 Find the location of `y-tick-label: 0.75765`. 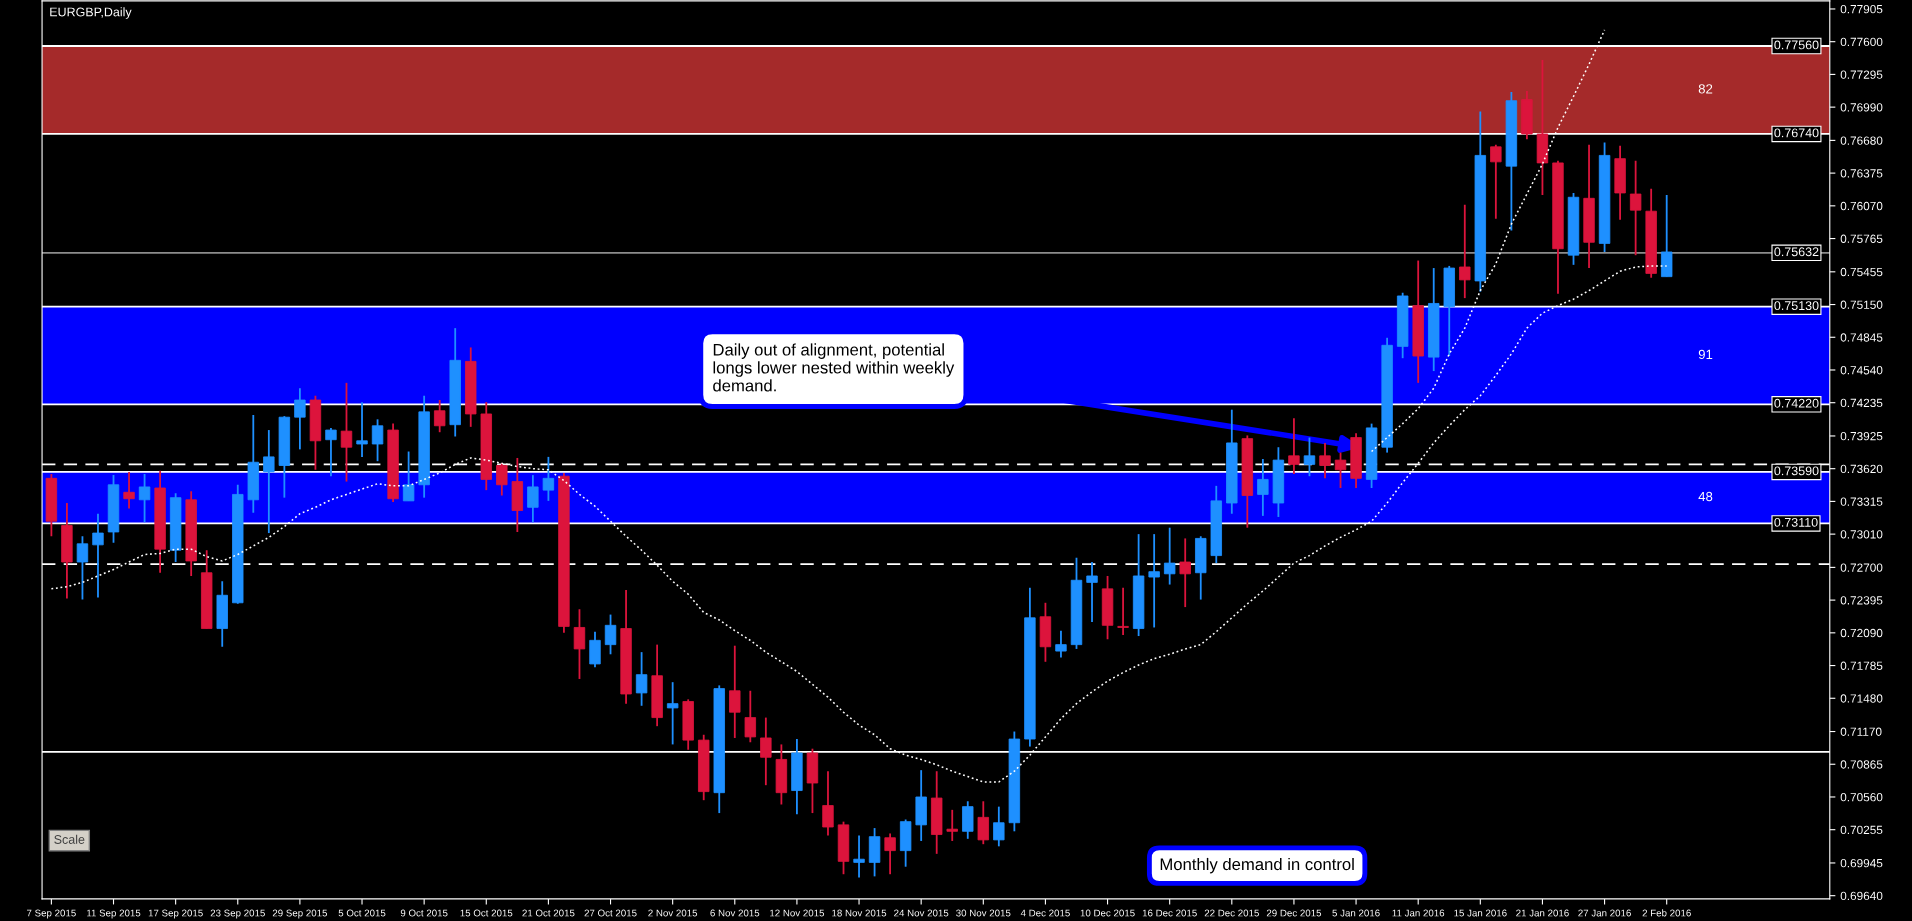

y-tick-label: 0.75765 is located at coordinates (1861, 238).